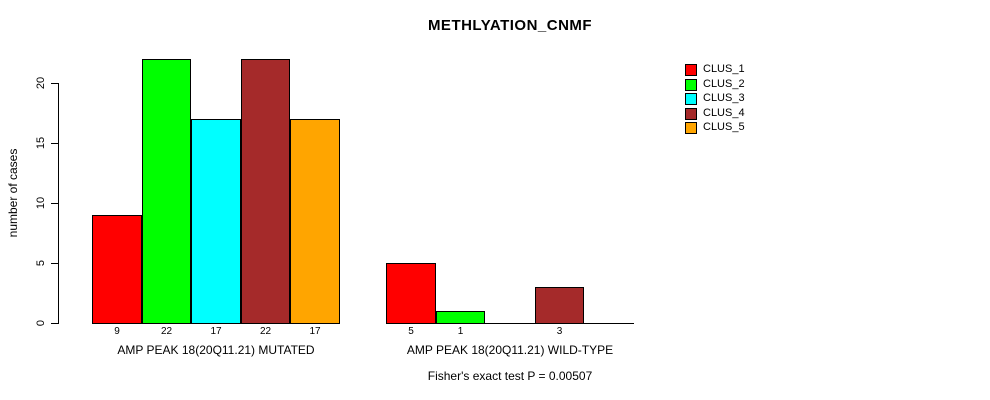  I want to click on legend-label: CLUS_3, so click(724, 98).